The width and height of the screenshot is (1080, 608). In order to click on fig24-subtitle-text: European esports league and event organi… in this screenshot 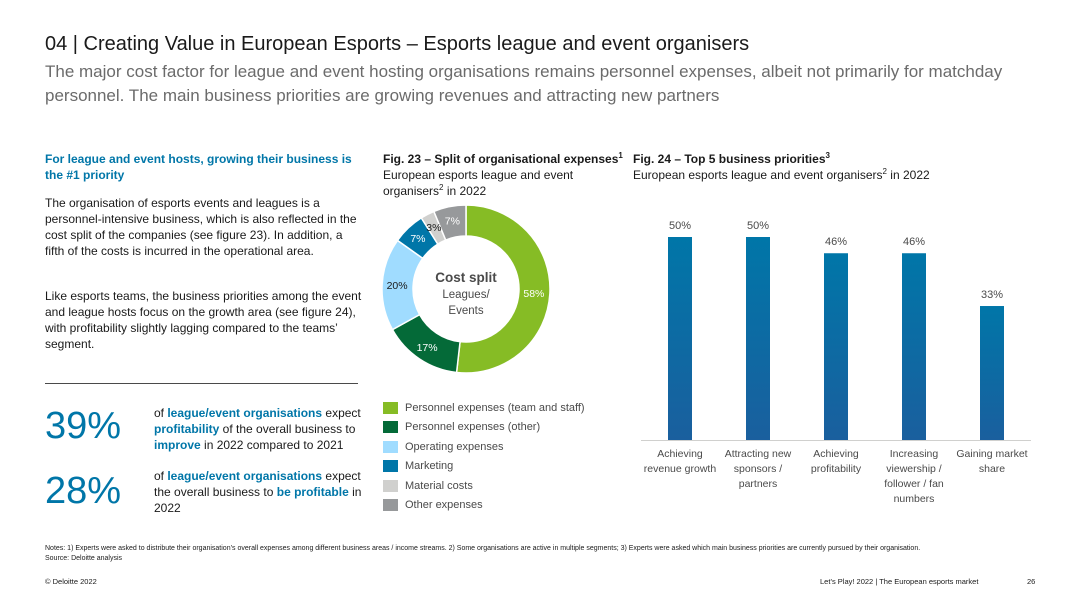, I will do `click(758, 175)`.